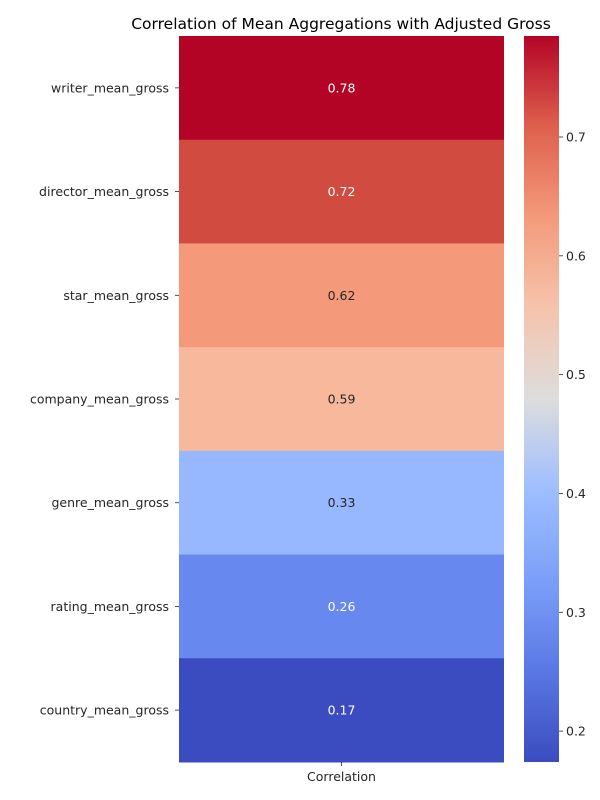  What do you see at coordinates (110, 606) in the screenshot?
I see `row-label: rating_mean_gross` at bounding box center [110, 606].